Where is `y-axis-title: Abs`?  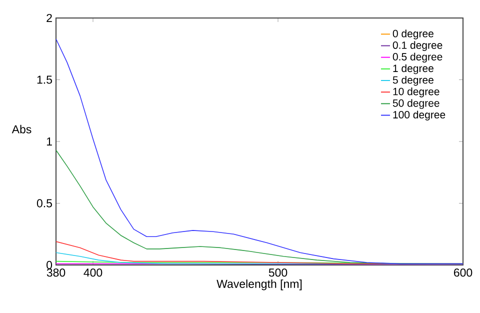
y-axis-title: Abs is located at coordinates (22, 129).